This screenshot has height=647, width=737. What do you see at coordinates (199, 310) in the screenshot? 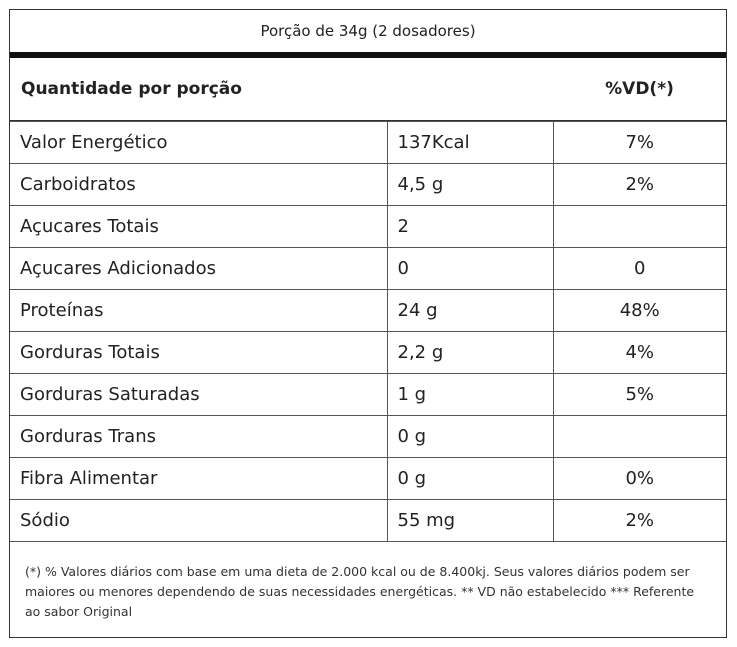
I see `nutrient-name: Proteínas` at bounding box center [199, 310].